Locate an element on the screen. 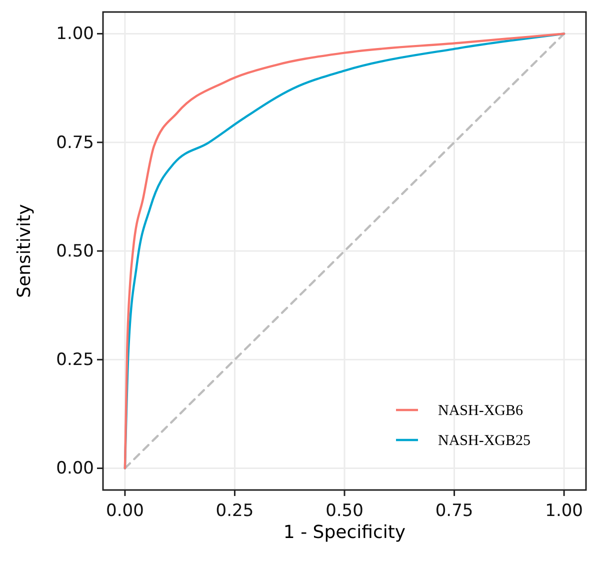 The image size is (589, 566). y-tick-label: 1.00 is located at coordinates (75, 34).